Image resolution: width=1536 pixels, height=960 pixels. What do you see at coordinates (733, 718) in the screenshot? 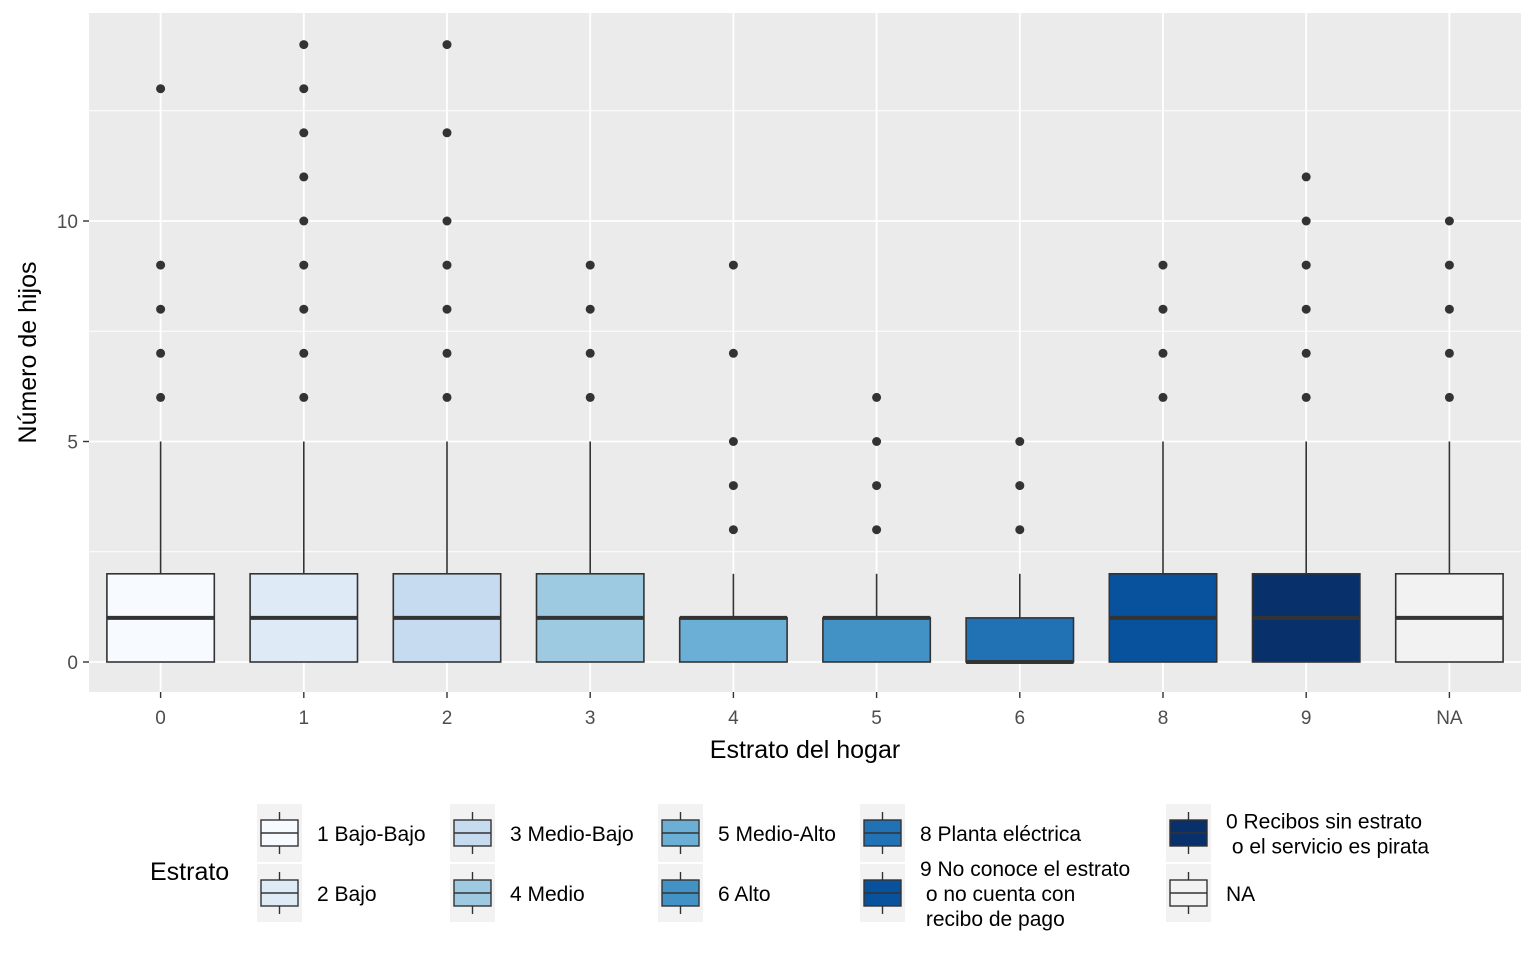
I see `x-tick-label: 4` at bounding box center [733, 718].